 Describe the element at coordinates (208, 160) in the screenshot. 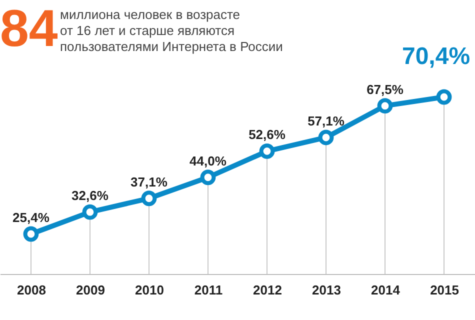

I see `data-label: 44,0%` at that location.